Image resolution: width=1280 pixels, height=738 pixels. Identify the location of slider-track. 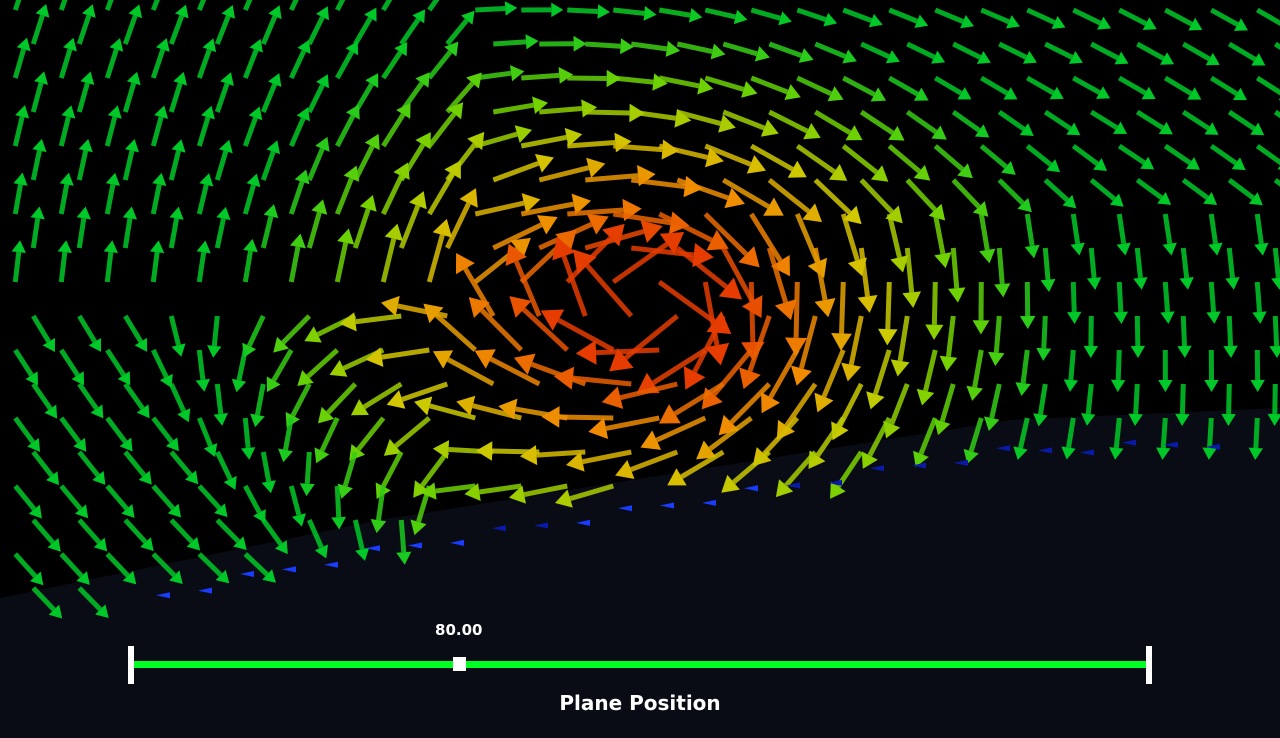
(640, 664).